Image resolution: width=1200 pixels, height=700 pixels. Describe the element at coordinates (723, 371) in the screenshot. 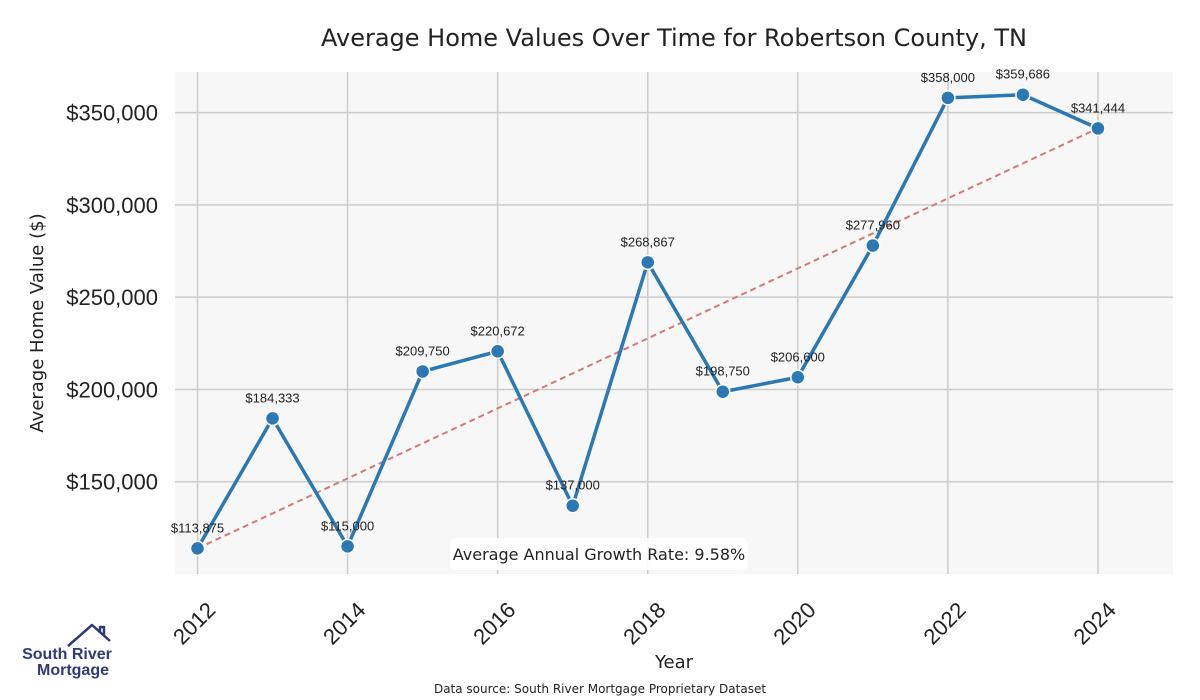

I see `data-label: $198,750` at that location.